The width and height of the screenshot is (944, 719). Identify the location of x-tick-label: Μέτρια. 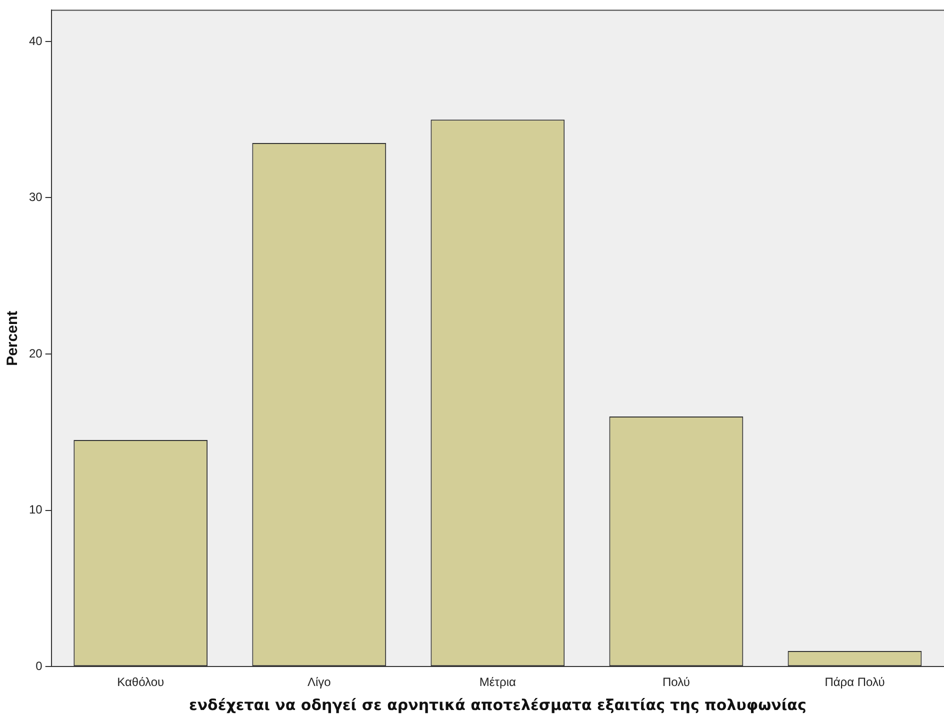
(497, 682).